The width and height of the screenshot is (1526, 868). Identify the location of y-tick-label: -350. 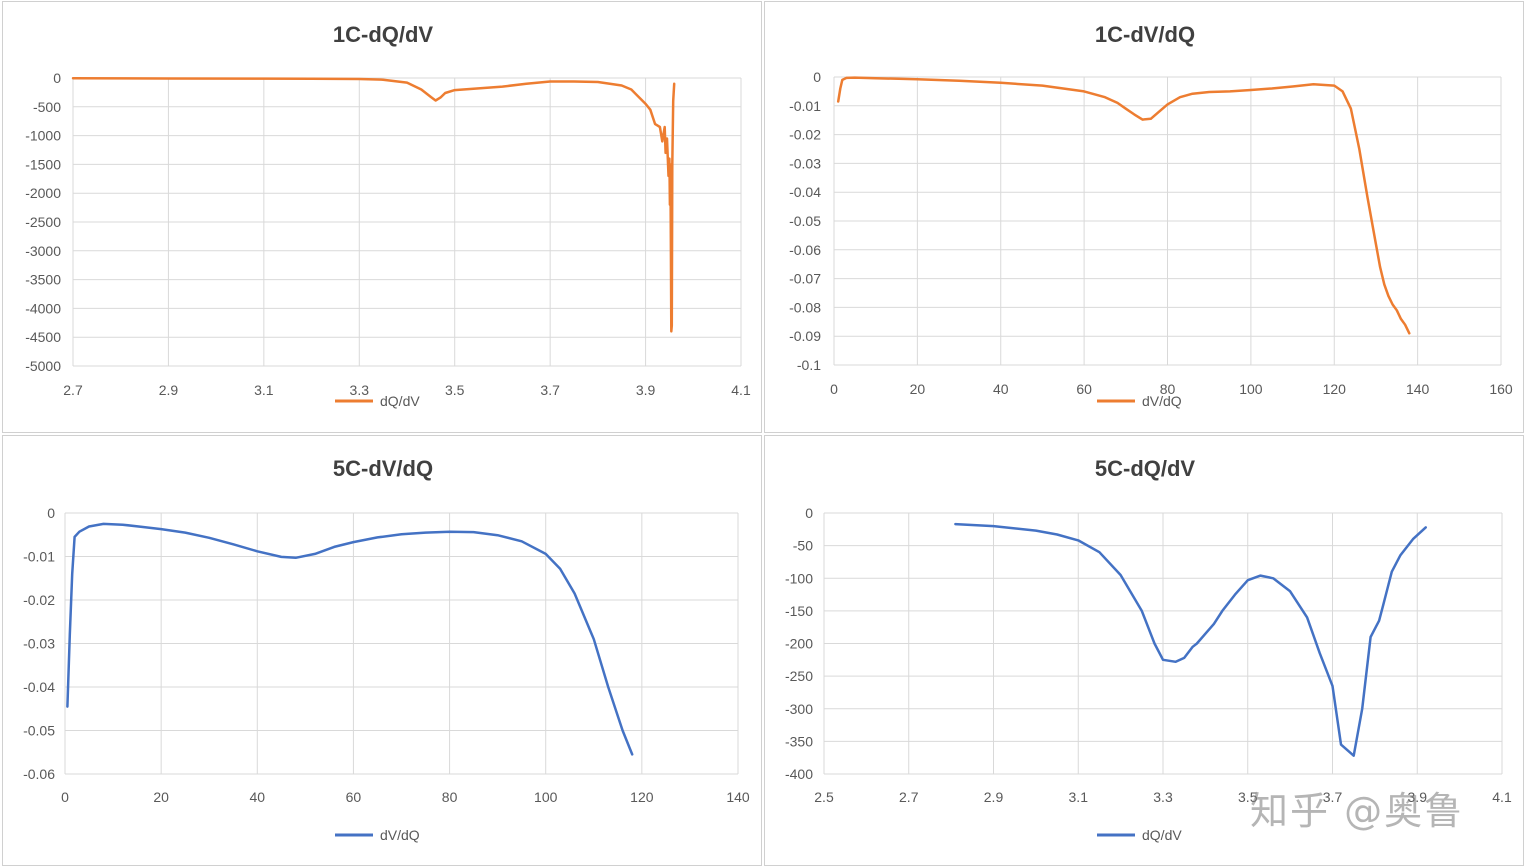
(799, 741).